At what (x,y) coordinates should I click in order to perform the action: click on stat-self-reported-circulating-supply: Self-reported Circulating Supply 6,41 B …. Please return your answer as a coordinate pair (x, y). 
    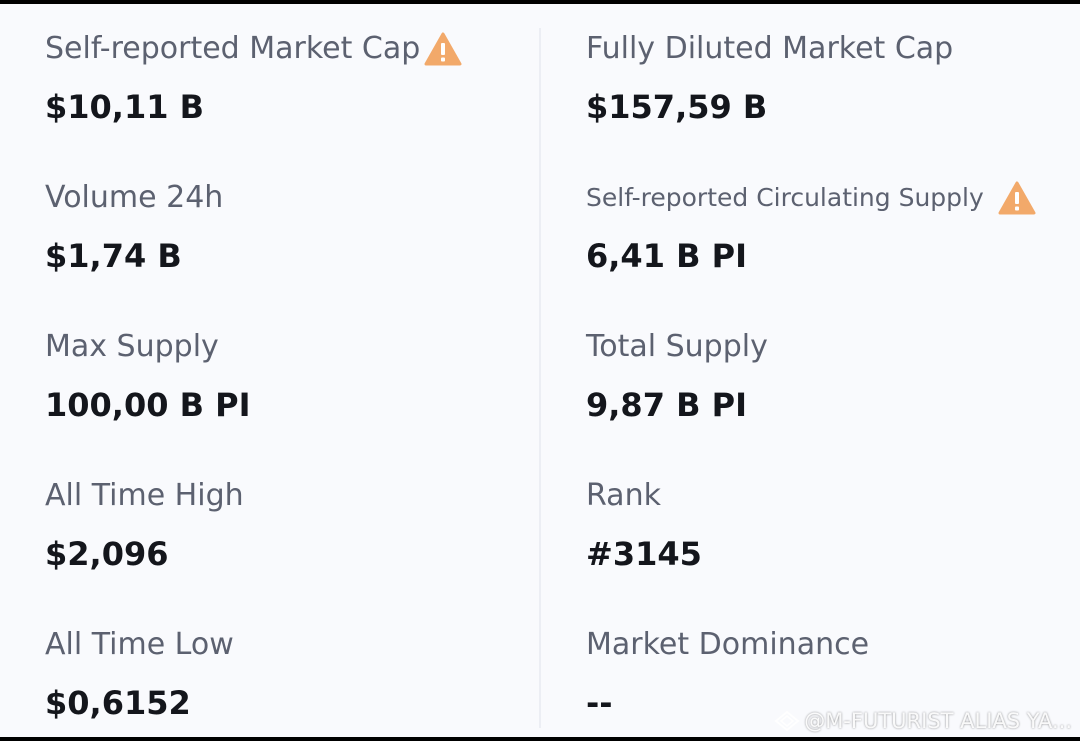
    Looking at the image, I should click on (833, 227).